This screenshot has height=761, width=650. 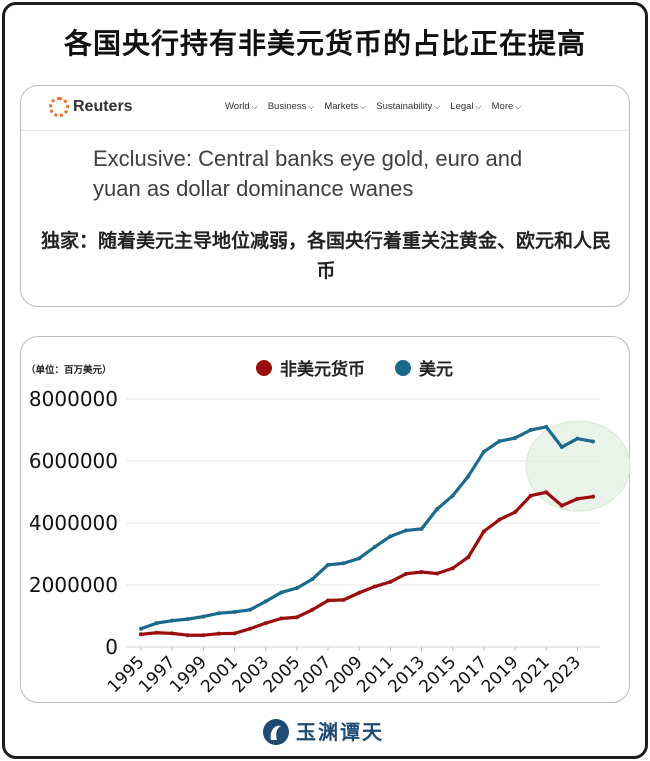 I want to click on legend-swatch-usd, so click(x=403, y=367).